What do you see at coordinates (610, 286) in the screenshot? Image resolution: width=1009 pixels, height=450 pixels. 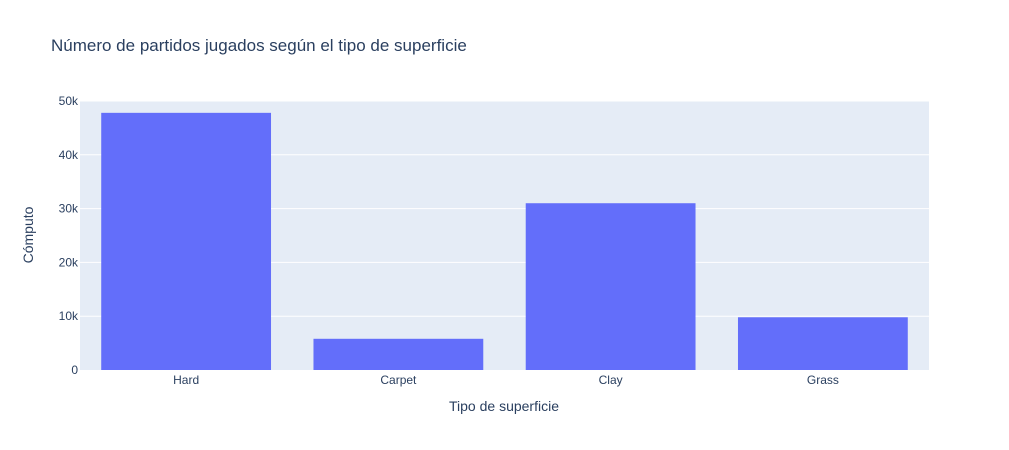 I see `bar-clay` at bounding box center [610, 286].